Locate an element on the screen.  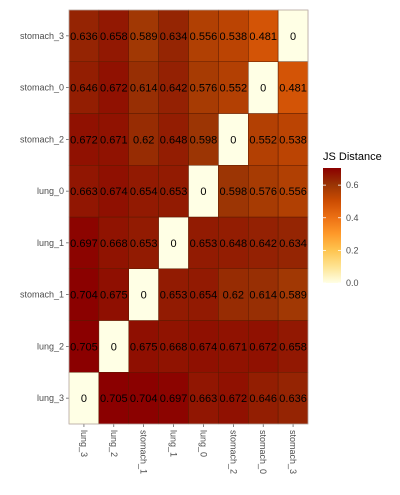
y-tick-label: lung_1 is located at coordinates (50, 243).